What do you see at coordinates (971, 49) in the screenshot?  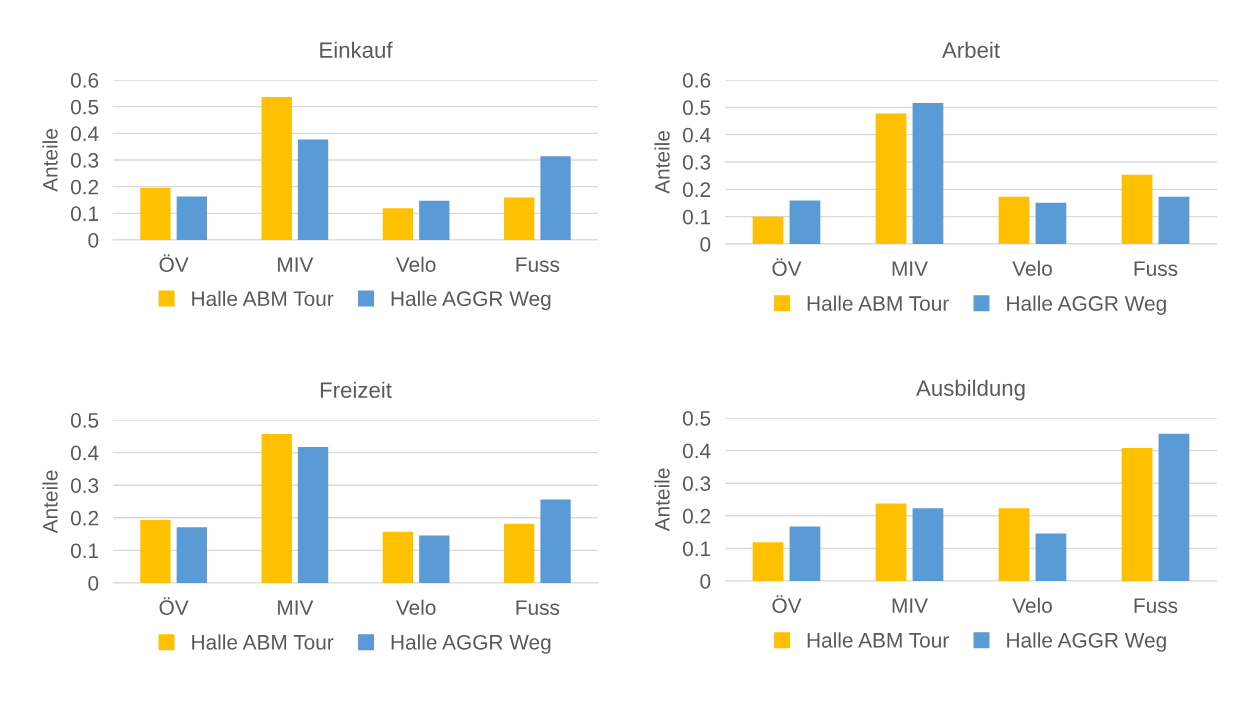 I see `chart-title: Arbeit` at bounding box center [971, 49].